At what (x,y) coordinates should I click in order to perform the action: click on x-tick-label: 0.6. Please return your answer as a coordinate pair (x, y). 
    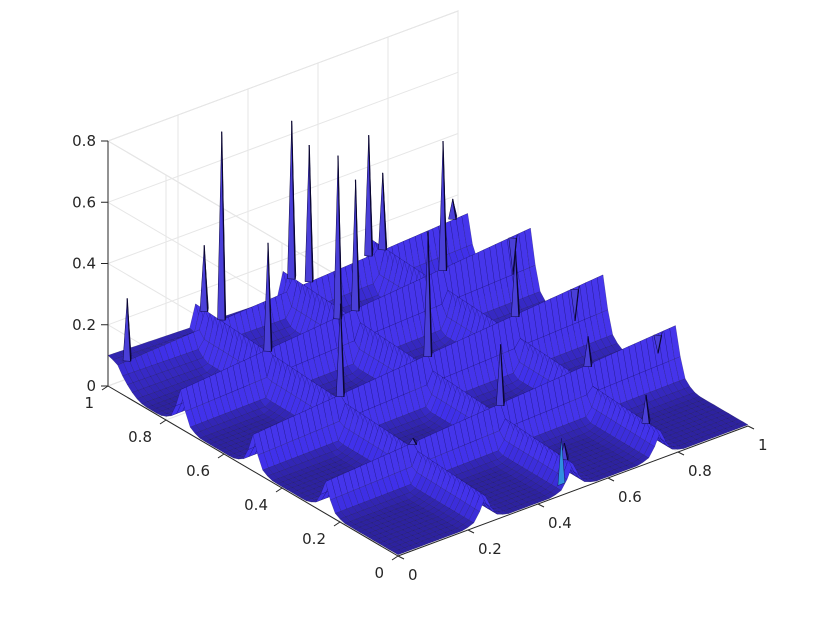
    Looking at the image, I should click on (630, 497).